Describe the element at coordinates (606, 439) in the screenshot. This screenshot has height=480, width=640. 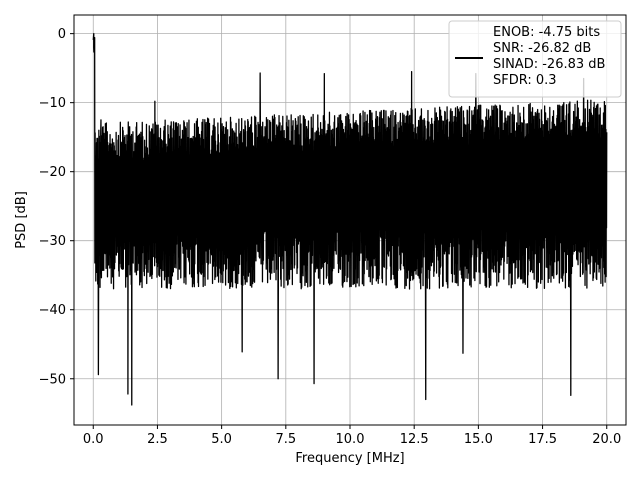
I see `x-tick-label: 20.0` at that location.